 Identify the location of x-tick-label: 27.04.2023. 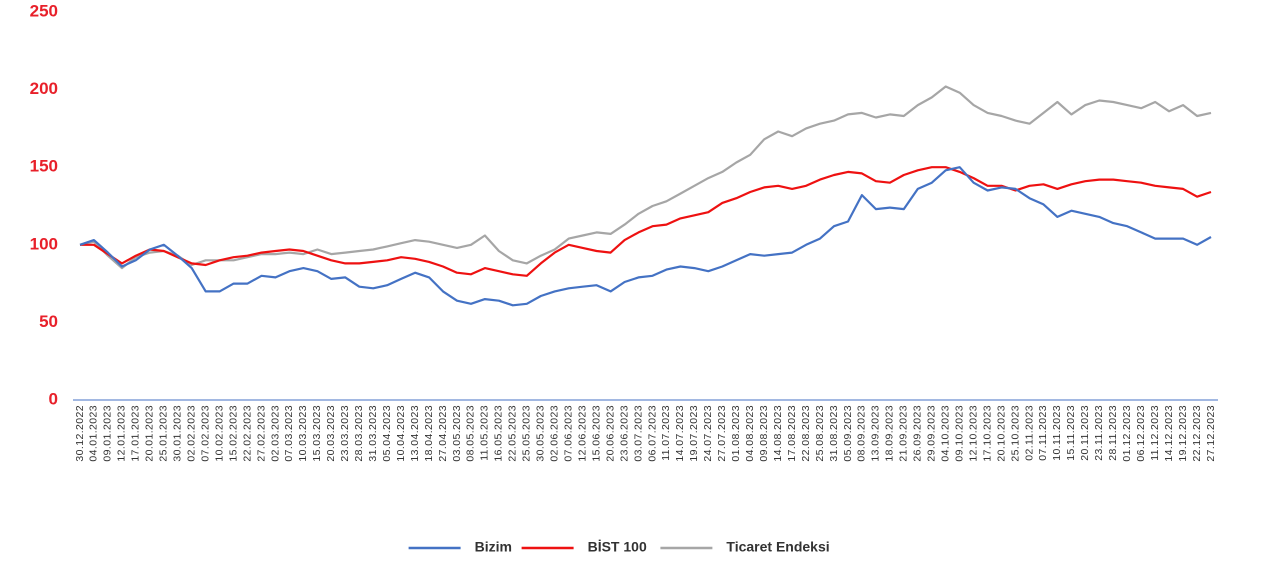
(443, 433).